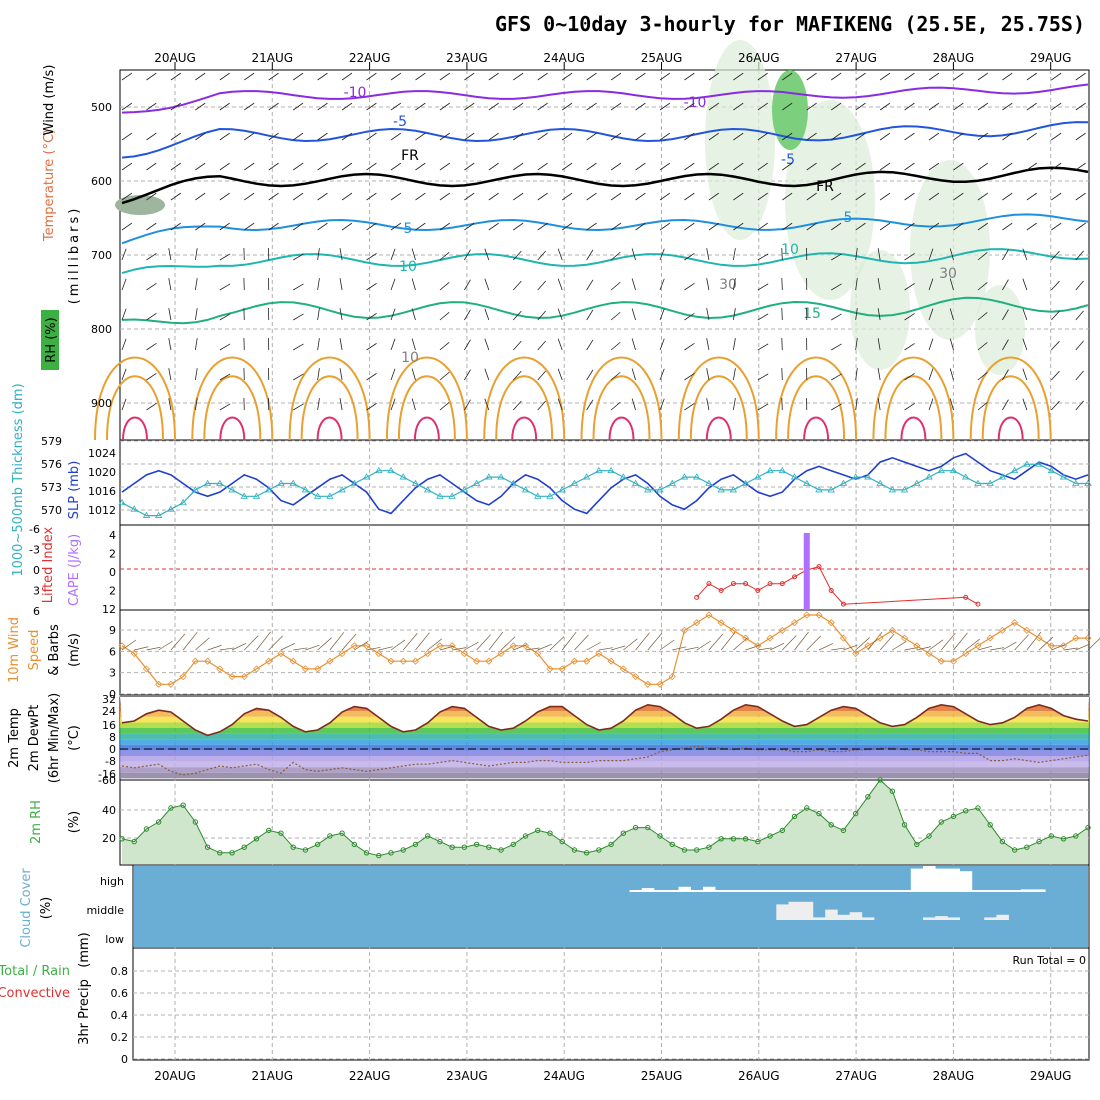  What do you see at coordinates (109, 725) in the screenshot?
I see `temp-tick: 16` at bounding box center [109, 725].